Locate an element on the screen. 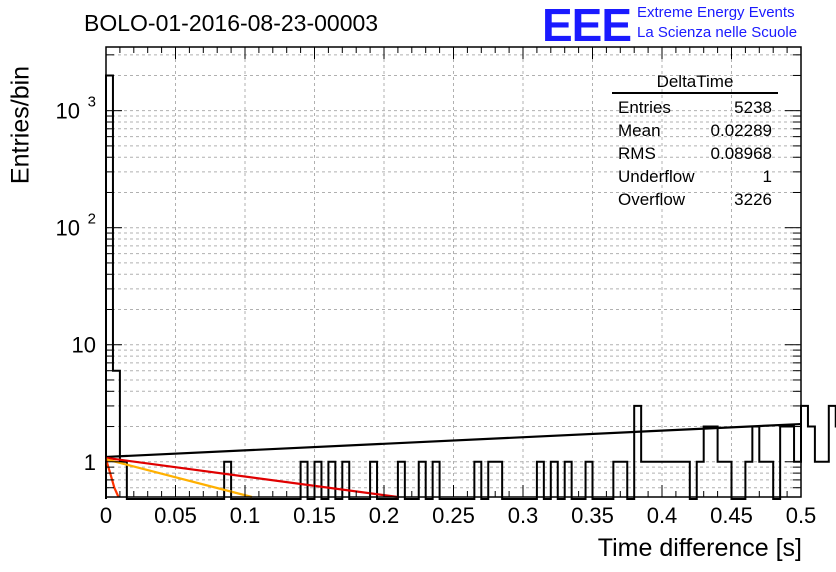  x-tick-label: 0 is located at coordinates (106, 515).